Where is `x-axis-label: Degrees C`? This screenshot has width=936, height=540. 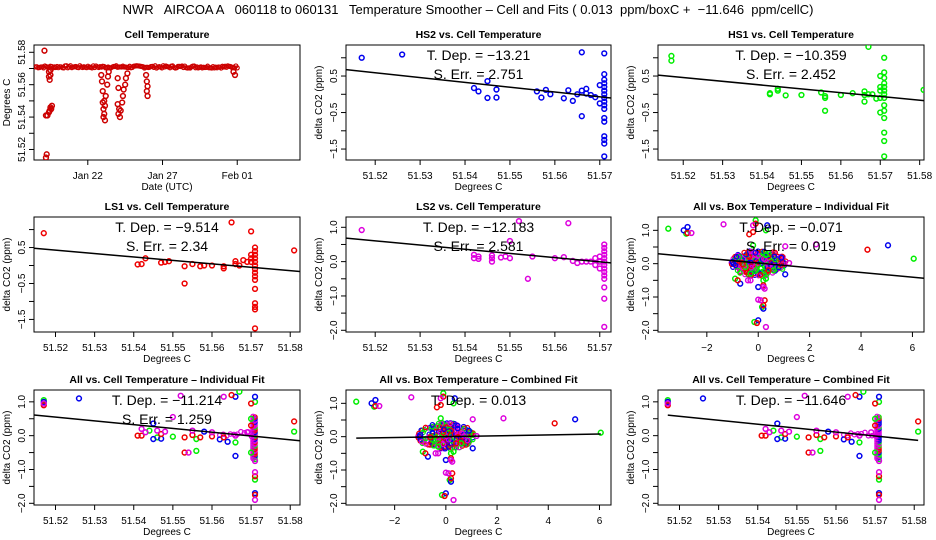 x-axis-label: Degrees C is located at coordinates (479, 532).